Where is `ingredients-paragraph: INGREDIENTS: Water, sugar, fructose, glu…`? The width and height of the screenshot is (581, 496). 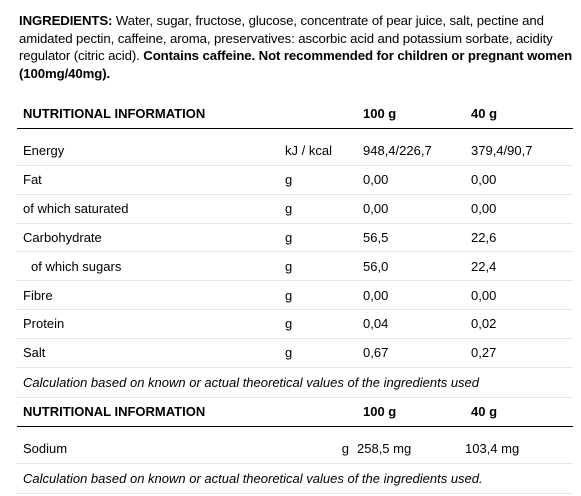
ingredients-paragraph: INGREDIENTS: Water, sugar, fructose, glu… is located at coordinates (297, 47).